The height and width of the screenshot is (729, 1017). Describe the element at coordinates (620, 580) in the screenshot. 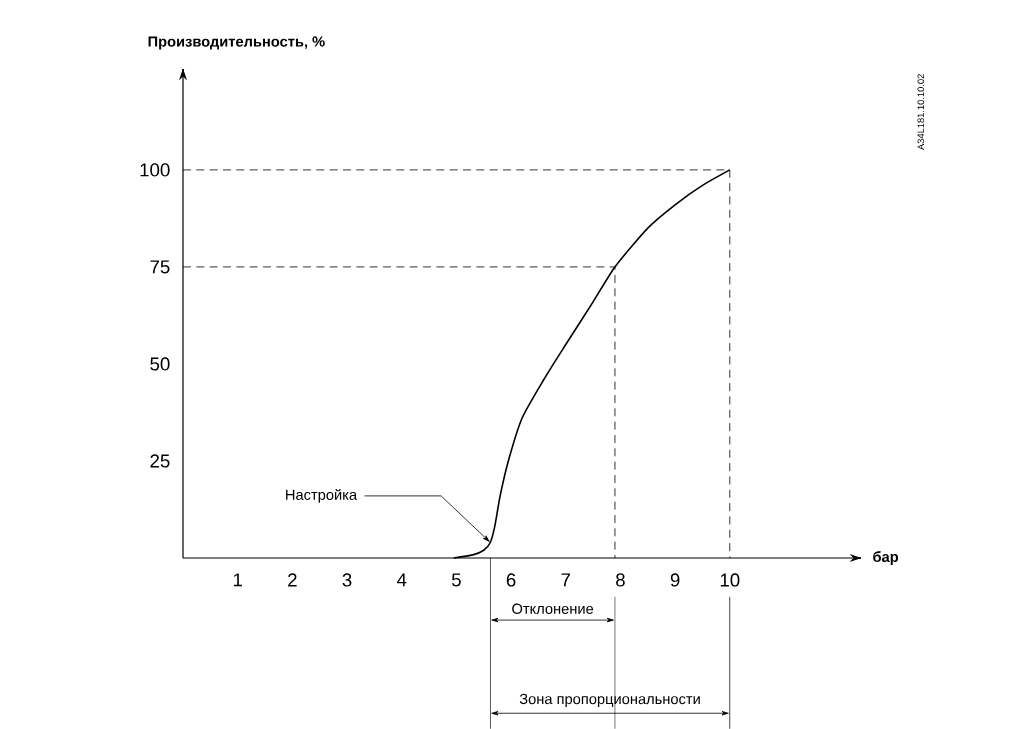

I see `x-tick-label: 8` at that location.